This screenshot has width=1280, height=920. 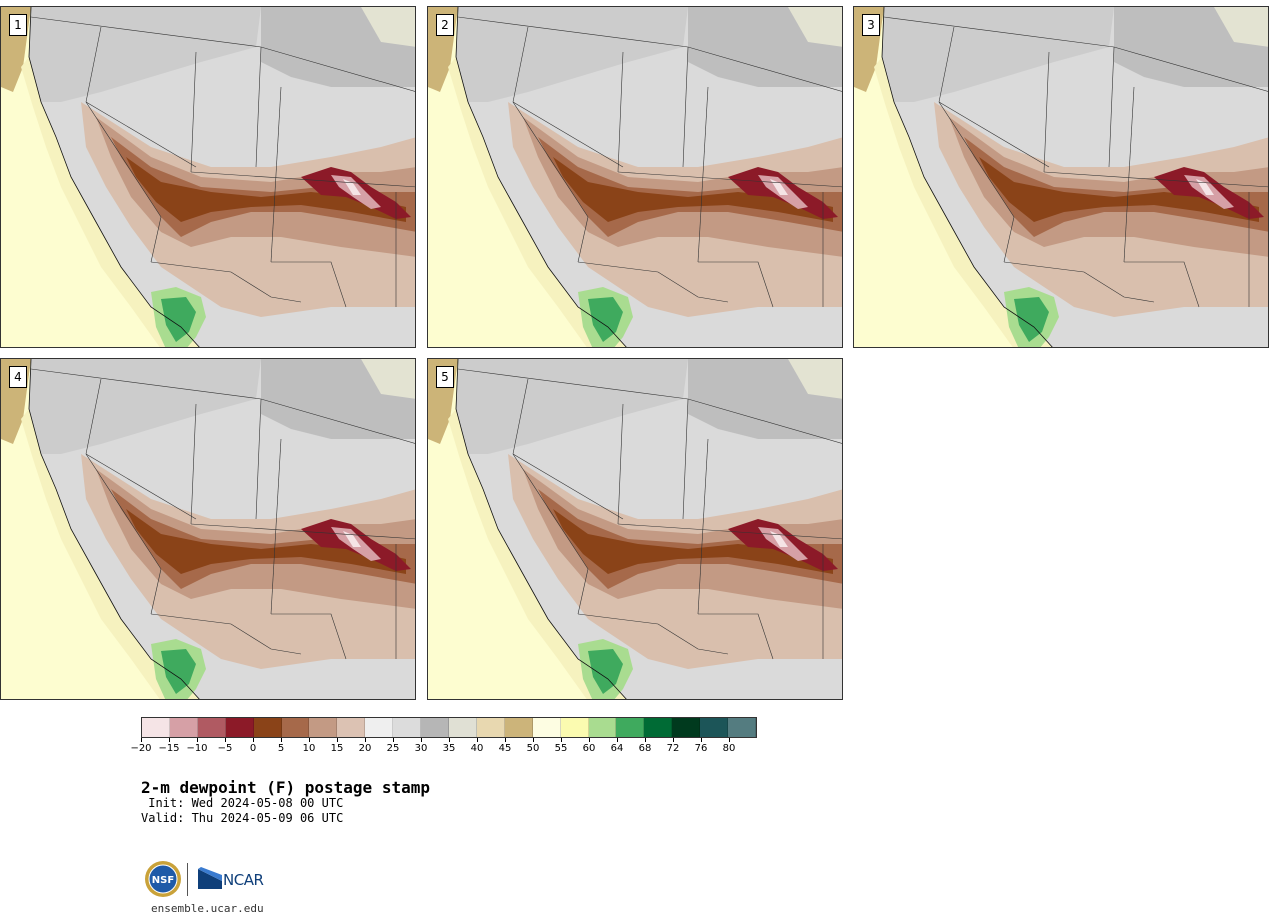 I want to click on logos: NSF NCAR, so click(x=214, y=880).